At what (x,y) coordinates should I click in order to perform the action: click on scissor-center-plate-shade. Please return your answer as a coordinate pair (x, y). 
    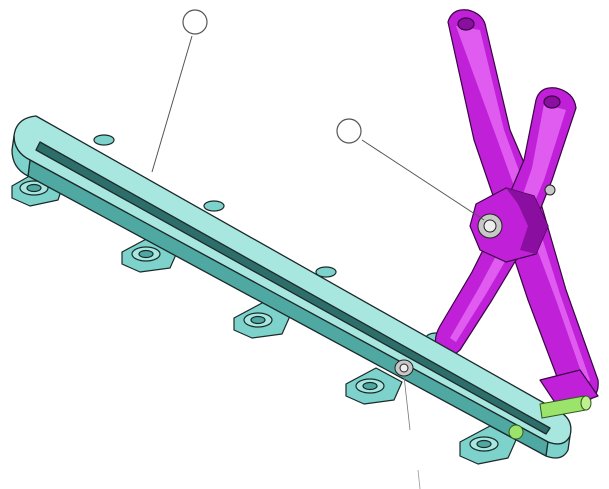
    Looking at the image, I should click on (527, 221).